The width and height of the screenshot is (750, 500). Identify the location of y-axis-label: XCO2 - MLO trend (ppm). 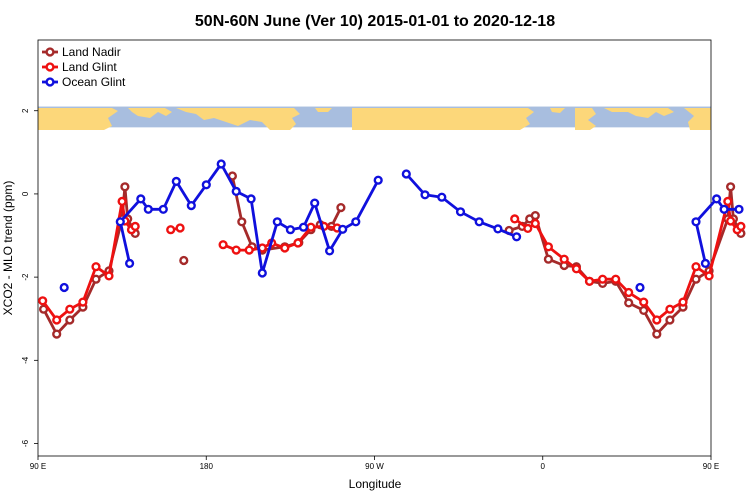
(8, 248).